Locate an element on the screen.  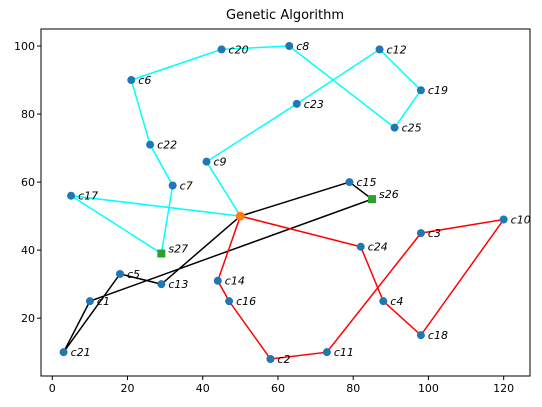
point-c2 is located at coordinates (270, 358).